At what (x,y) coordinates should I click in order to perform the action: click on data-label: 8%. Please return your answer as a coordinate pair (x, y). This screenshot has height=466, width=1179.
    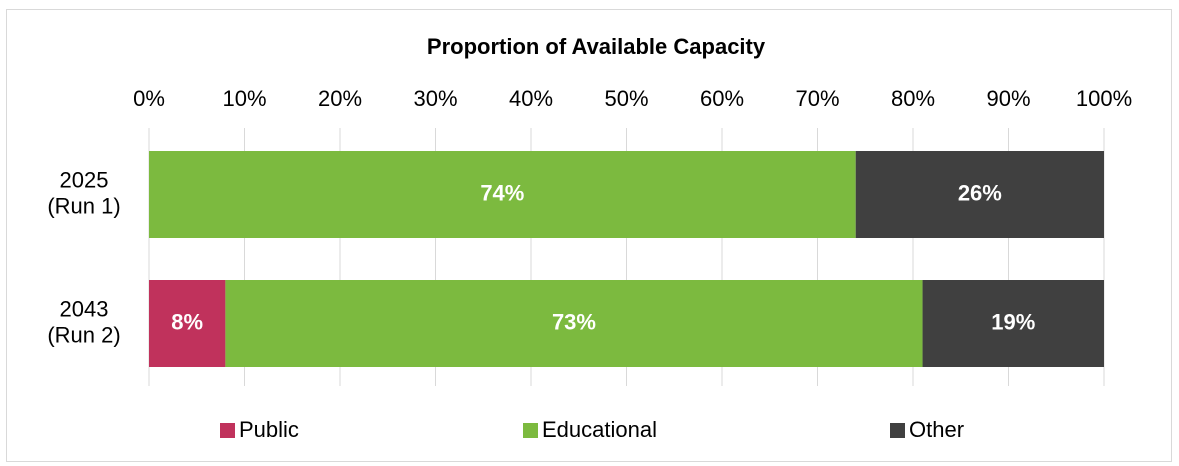
    Looking at the image, I should click on (187, 321).